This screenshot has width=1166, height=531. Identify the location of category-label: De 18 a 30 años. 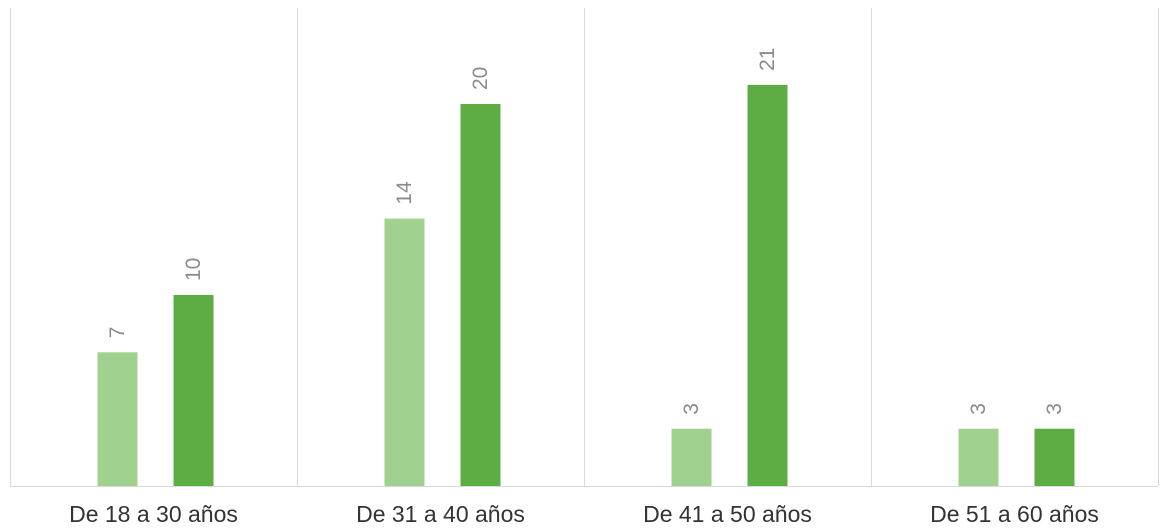
(153, 514).